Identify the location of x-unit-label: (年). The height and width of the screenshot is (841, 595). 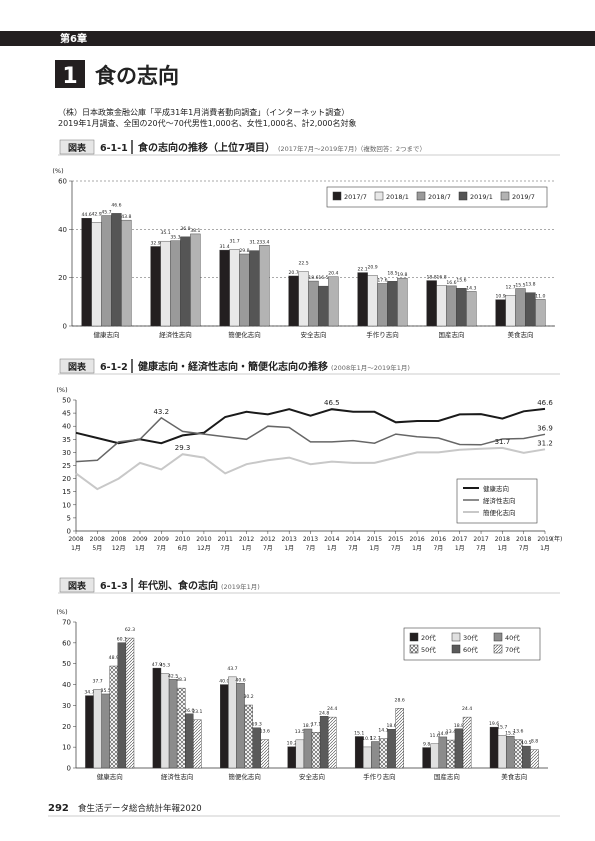
(557, 539).